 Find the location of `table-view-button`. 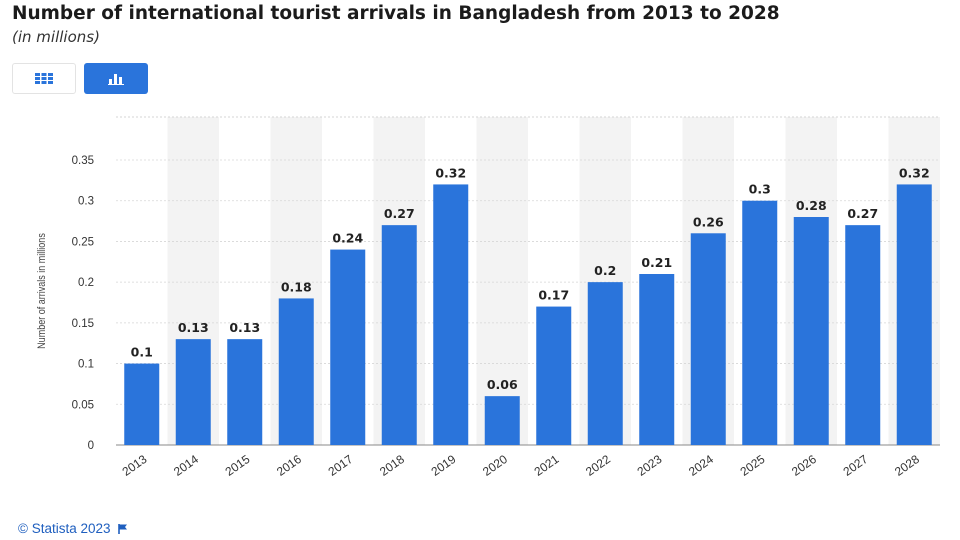

table-view-button is located at coordinates (44, 78).